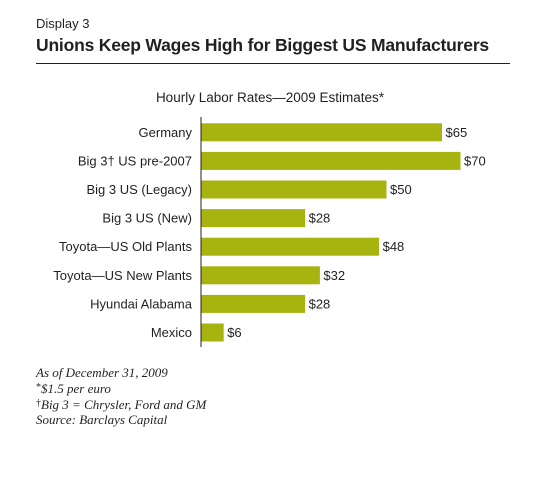 This screenshot has height=492, width=533. Describe the element at coordinates (166, 132) in the screenshot. I see `category-label: Germany` at that location.